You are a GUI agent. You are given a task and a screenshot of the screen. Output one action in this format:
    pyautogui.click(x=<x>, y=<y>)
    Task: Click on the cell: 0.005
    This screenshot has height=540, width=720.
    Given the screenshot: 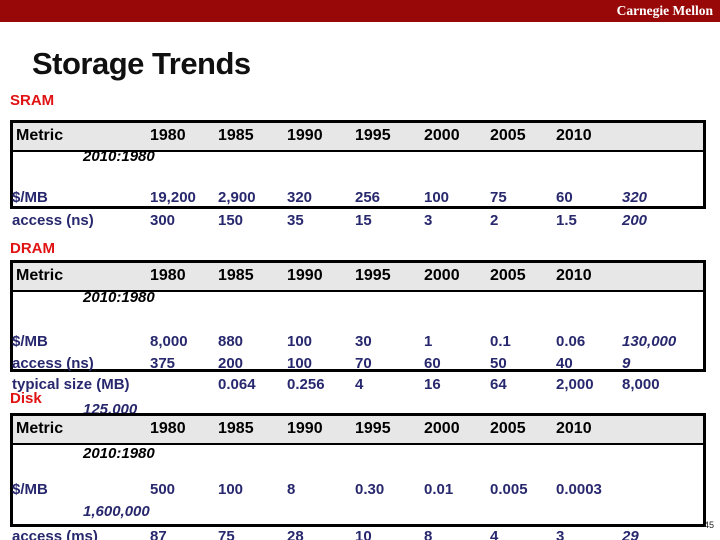 What is the action you would take?
    pyautogui.click(x=509, y=489)
    